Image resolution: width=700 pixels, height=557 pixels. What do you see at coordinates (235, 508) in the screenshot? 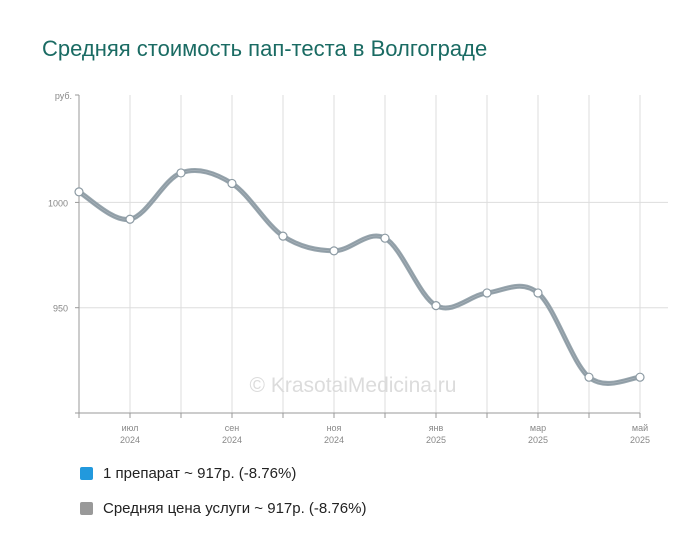
I see `legend-label-2: Средняя цена услуги ~ 917р. (-8.76%)` at bounding box center [235, 508].